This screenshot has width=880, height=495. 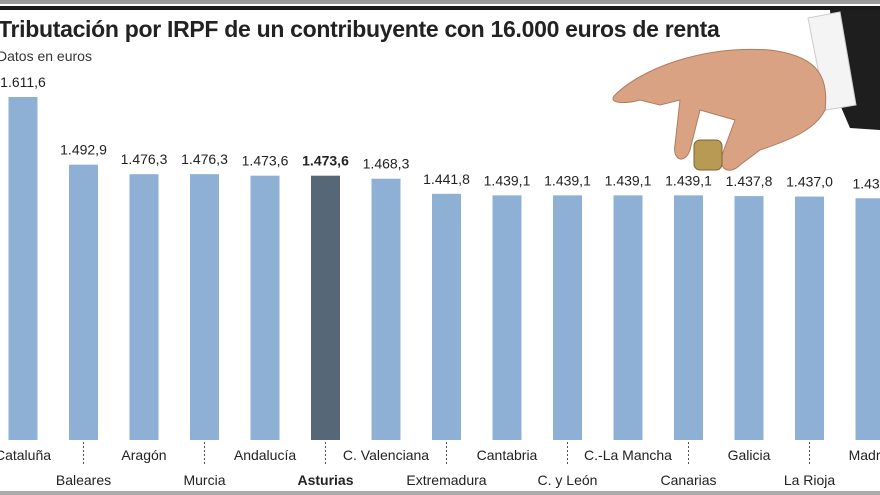 What do you see at coordinates (386, 164) in the screenshot?
I see `value-label: 1.468,3` at bounding box center [386, 164].